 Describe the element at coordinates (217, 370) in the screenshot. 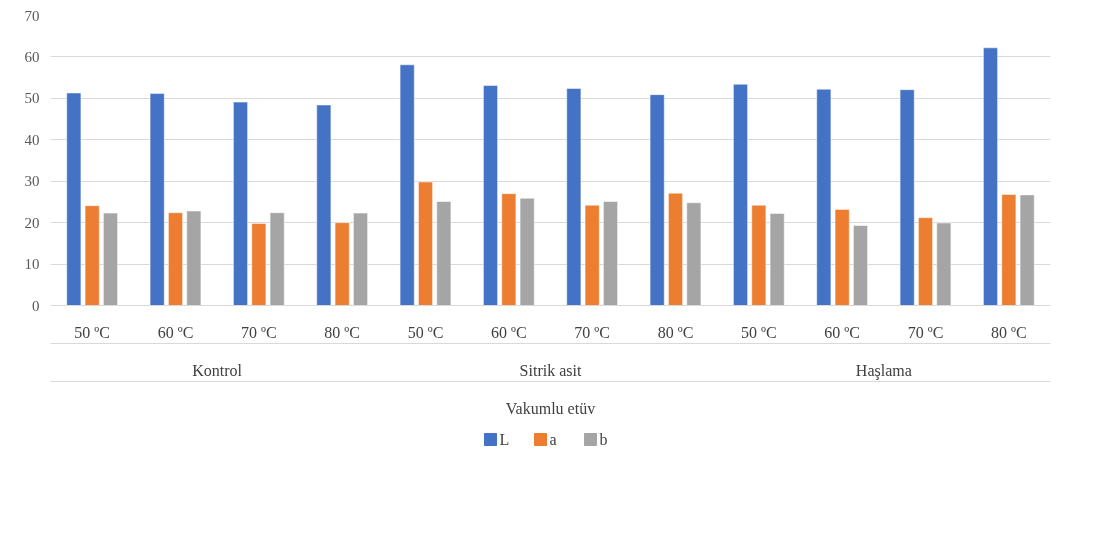

I see `text: Kontrol` at that location.